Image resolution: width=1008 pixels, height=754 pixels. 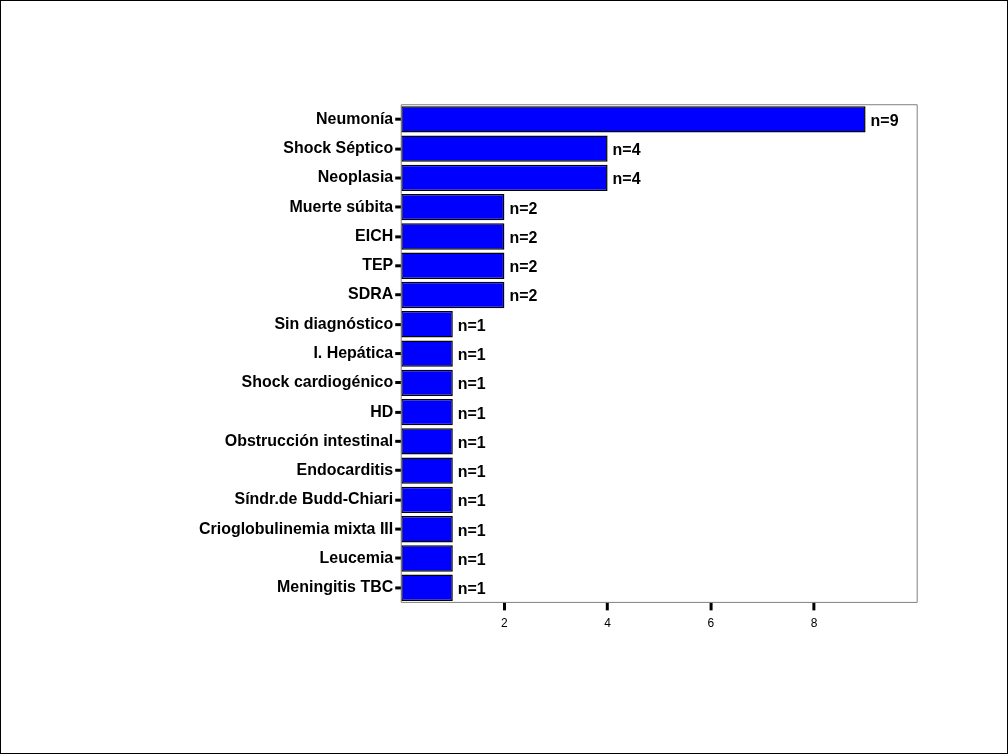 What do you see at coordinates (505, 622) in the screenshot?
I see `x-tick-label: 2` at bounding box center [505, 622].